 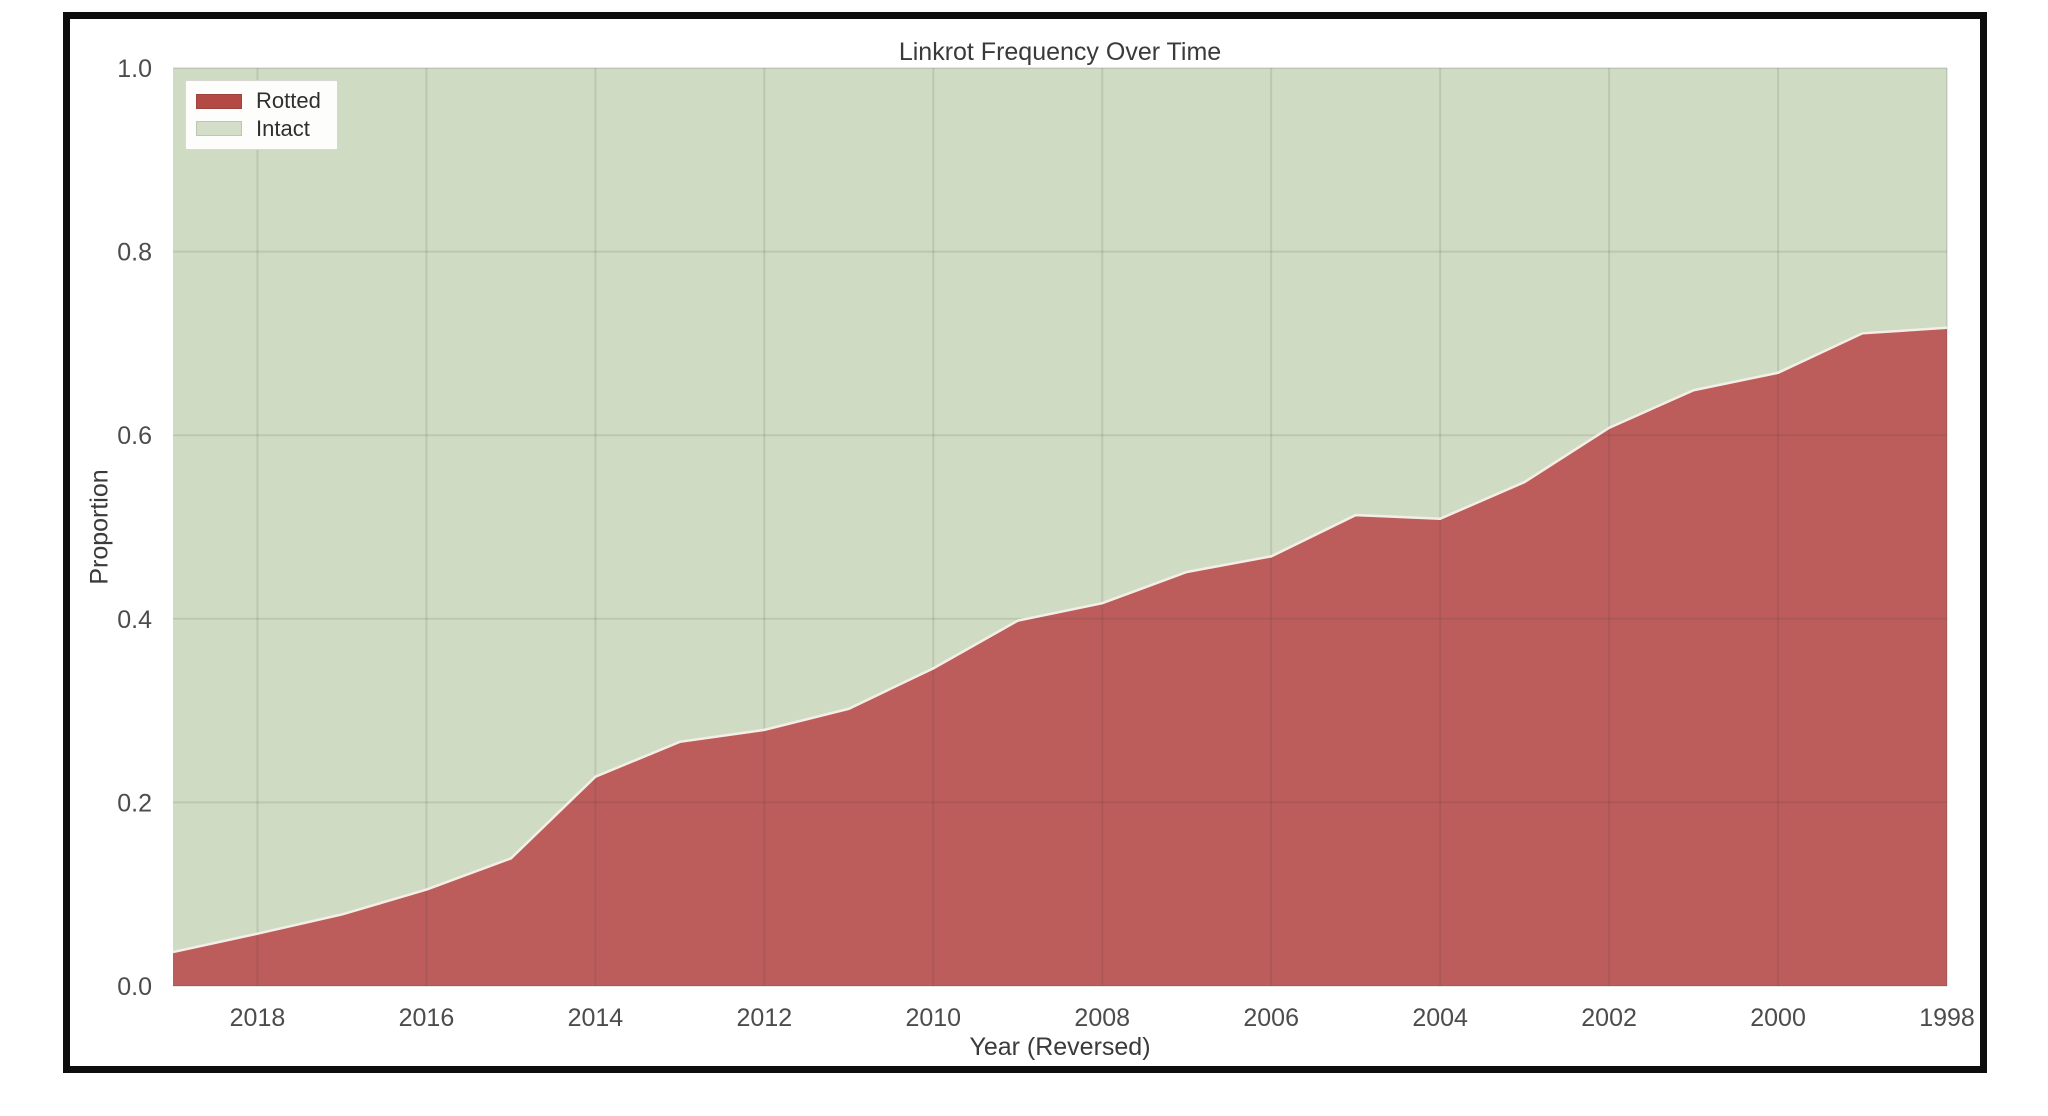 I want to click on x-tick-label: 2008, so click(x=1102, y=1018).